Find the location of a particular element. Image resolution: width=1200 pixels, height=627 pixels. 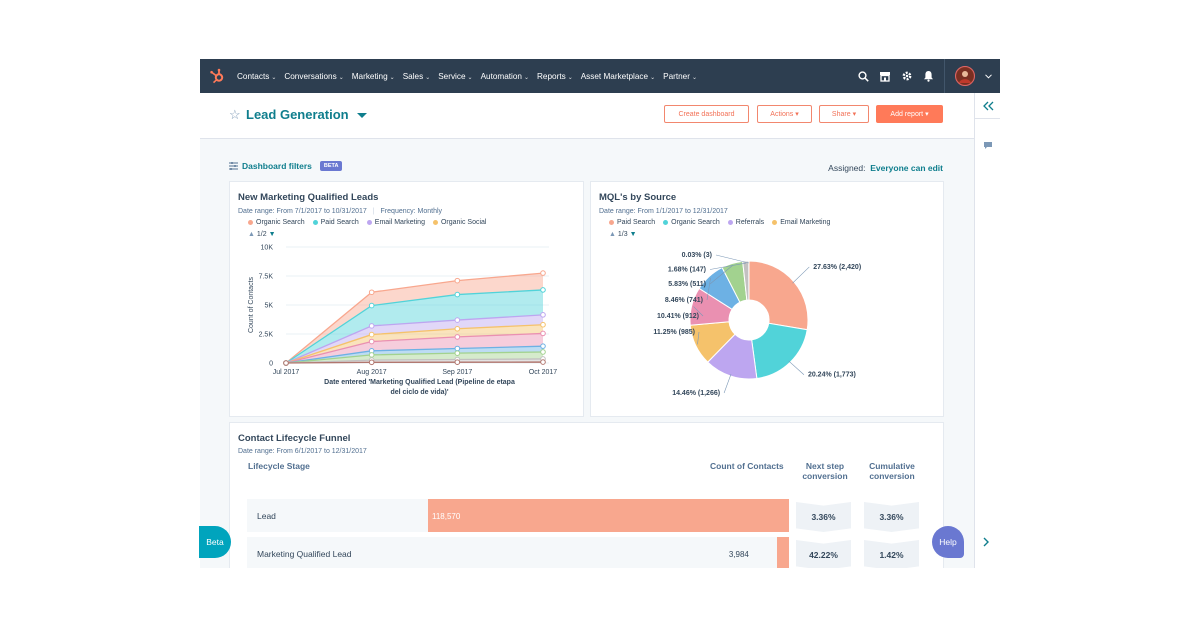

create-dashboard-button: Create dashboard is located at coordinates (706, 114).